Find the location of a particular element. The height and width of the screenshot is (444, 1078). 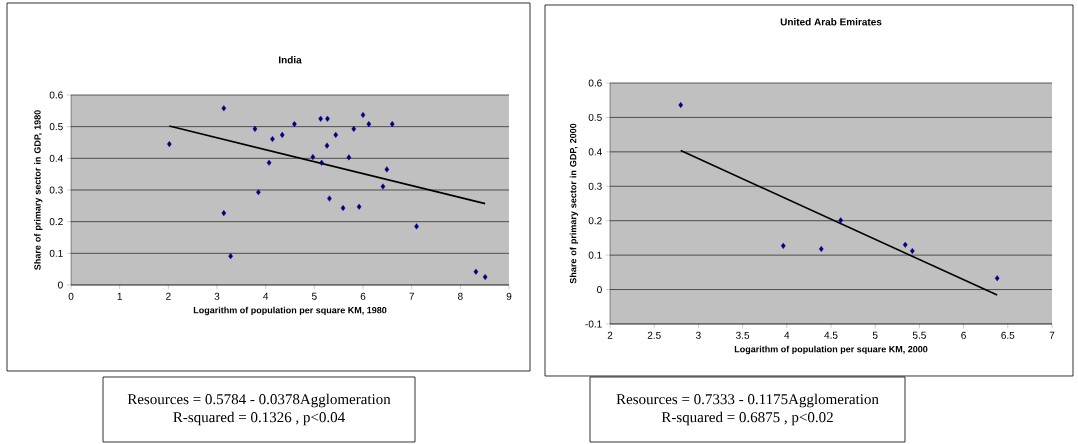

text: Resources = 0.7333 - 0.1175Agglomeration is located at coordinates (747, 400).